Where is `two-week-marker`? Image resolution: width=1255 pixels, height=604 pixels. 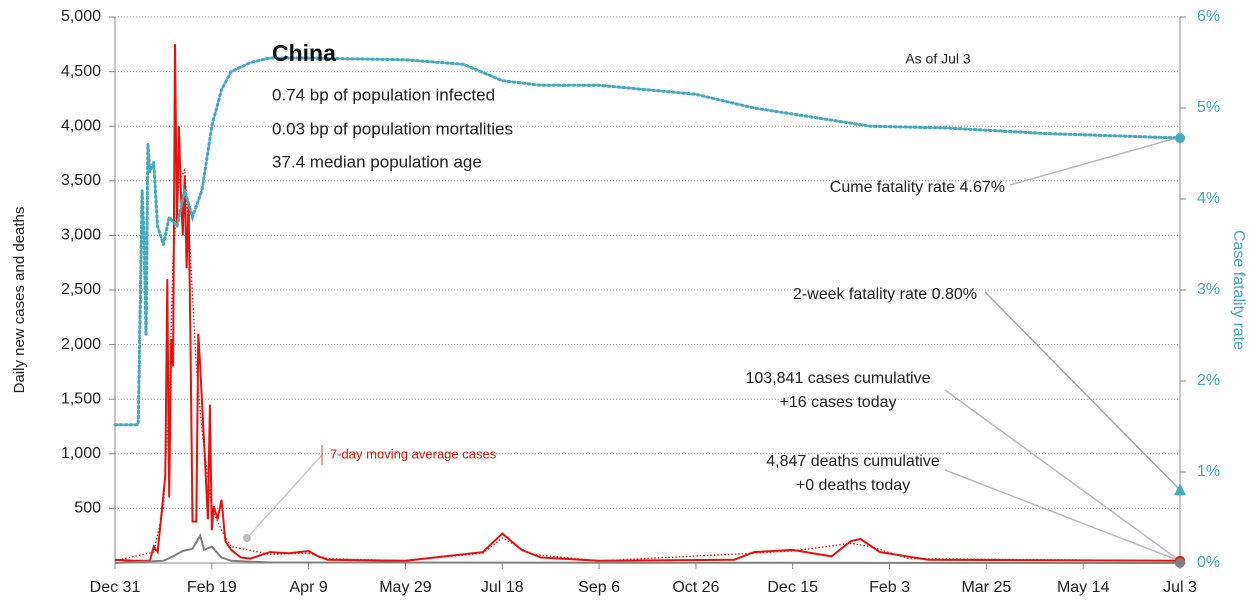
two-week-marker is located at coordinates (1180, 489).